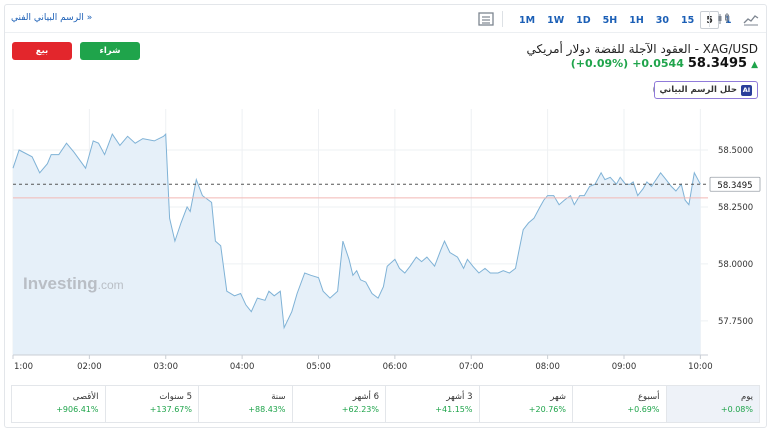 This screenshot has height=431, width=771. What do you see at coordinates (385, 19) in the screenshot?
I see `chart-toolbar: الرسم البياني الفني » 1M1W1D5H1H301551` at bounding box center [385, 19].